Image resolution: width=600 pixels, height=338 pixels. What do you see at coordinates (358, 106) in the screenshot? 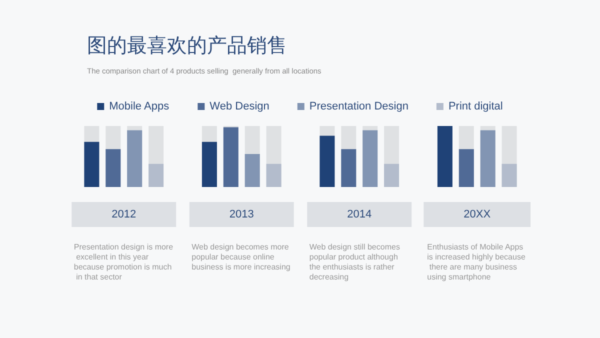
I see `legend-label: Presentation Design` at bounding box center [358, 106].